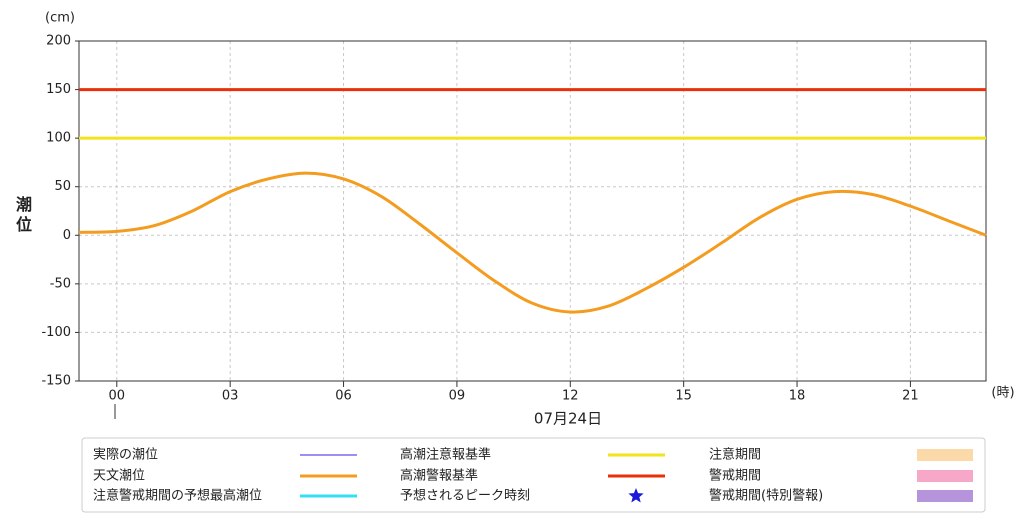  I want to click on y-tick-label: -50, so click(60, 283).